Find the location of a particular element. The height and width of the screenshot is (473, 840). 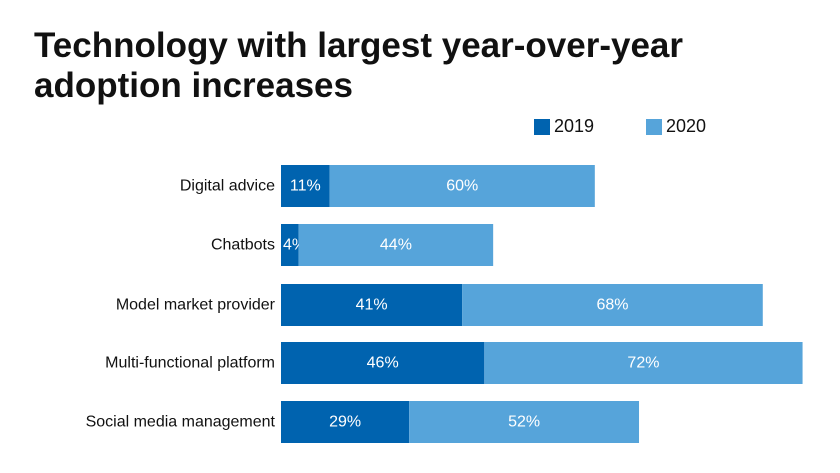

chart-title-line-2: adoption increases is located at coordinates (193, 85).